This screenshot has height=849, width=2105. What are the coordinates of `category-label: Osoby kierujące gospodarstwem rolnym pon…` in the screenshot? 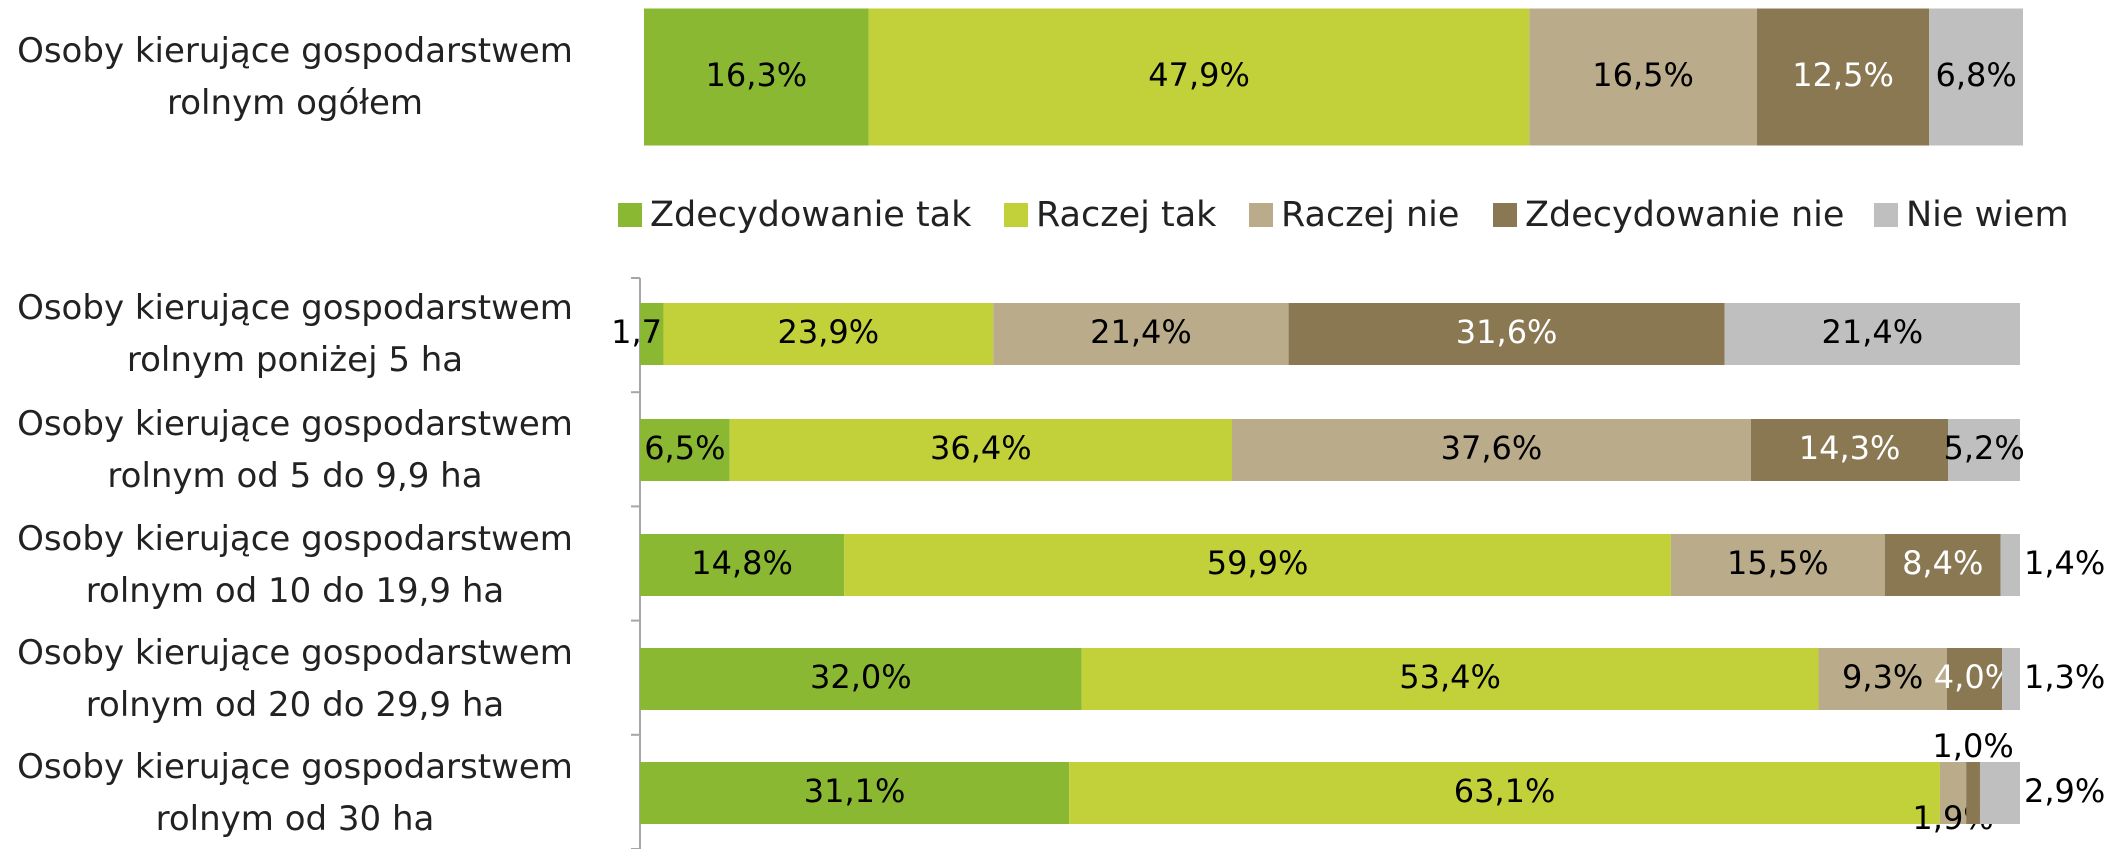 It's located at (295, 334).